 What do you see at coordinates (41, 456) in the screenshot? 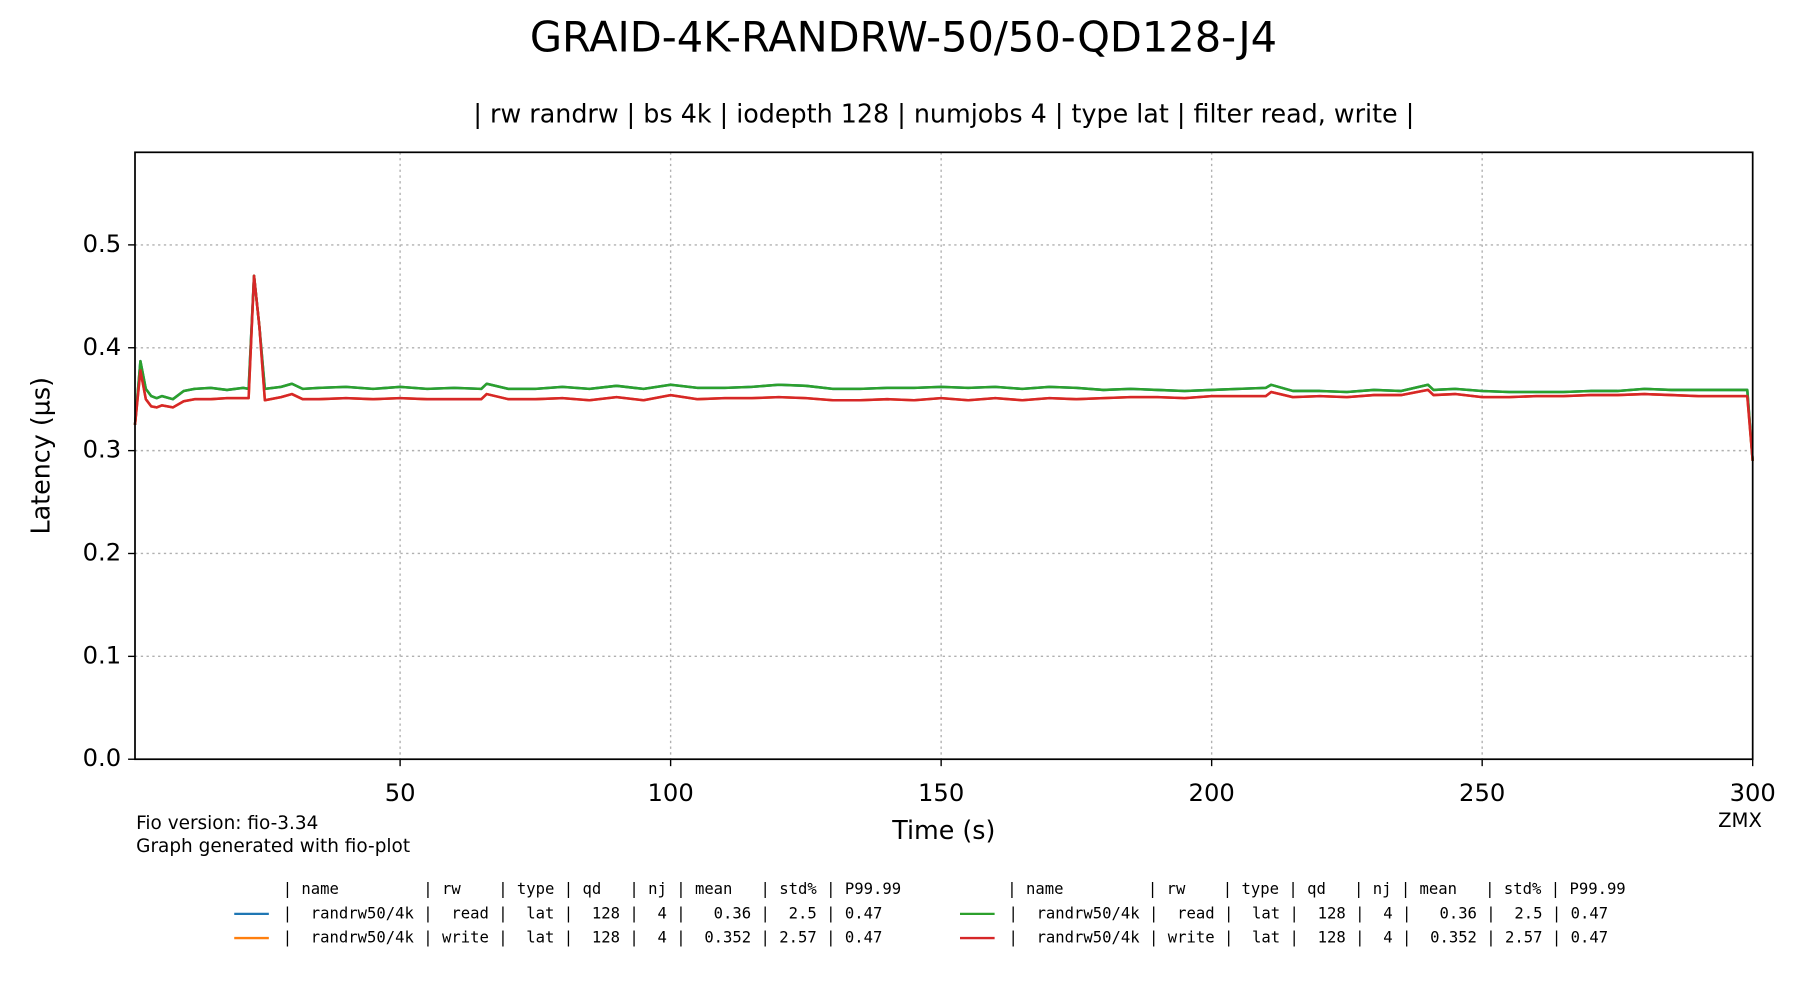
I see `y-axis-label: Latency (µs)` at bounding box center [41, 456].